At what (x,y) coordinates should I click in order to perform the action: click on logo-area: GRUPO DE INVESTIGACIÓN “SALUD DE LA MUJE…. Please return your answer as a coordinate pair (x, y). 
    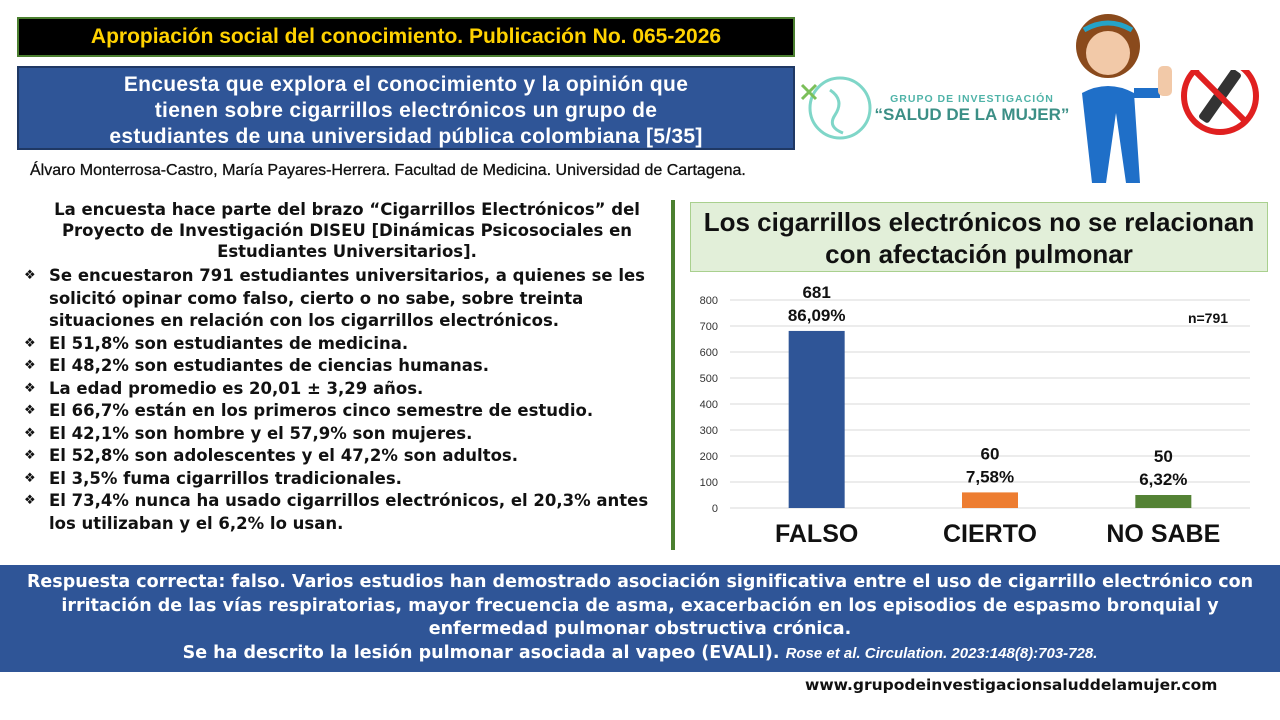
    Looking at the image, I should click on (1029, 105).